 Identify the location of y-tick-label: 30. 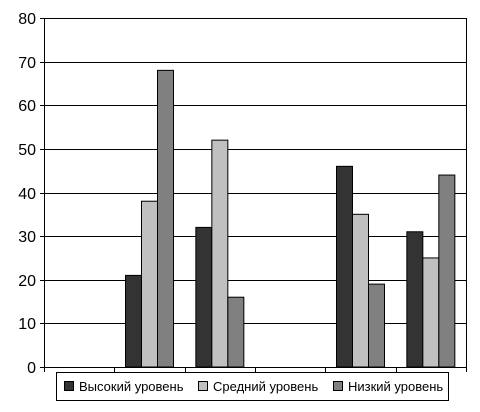
(27, 237).